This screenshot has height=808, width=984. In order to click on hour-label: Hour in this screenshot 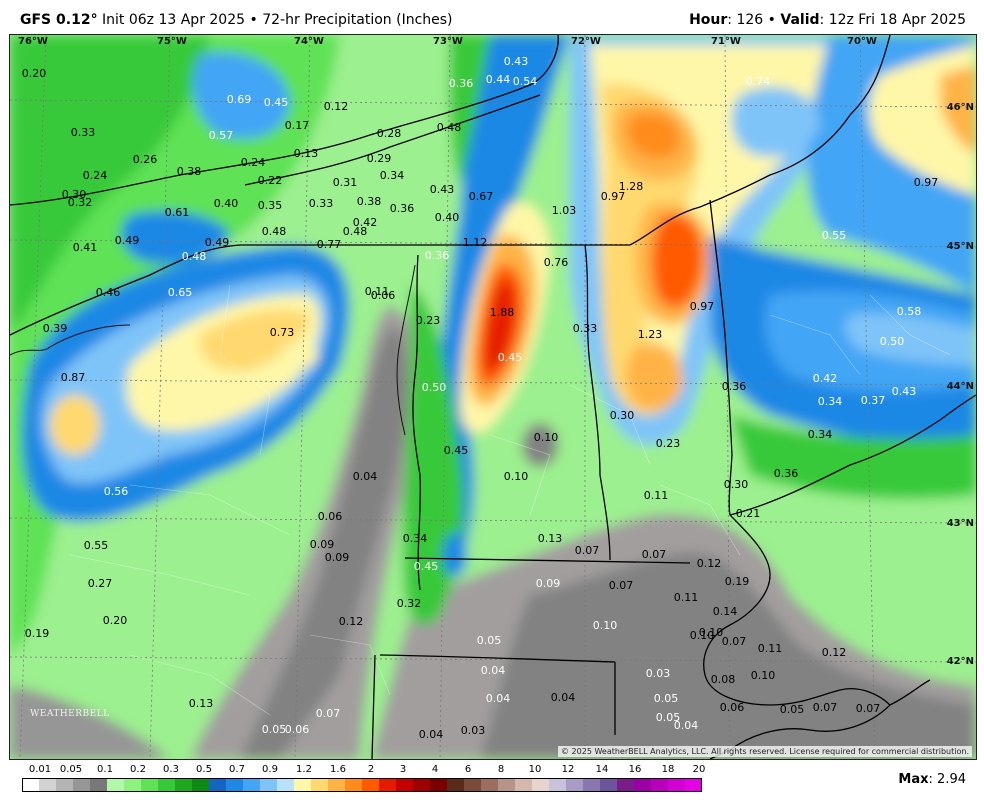, I will do `click(708, 20)`.